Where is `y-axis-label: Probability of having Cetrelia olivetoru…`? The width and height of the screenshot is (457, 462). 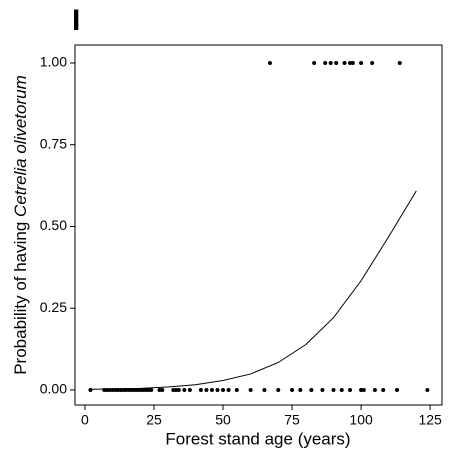 y-axis-label: Probability of having Cetrelia olivetoru… is located at coordinates (20, 225).